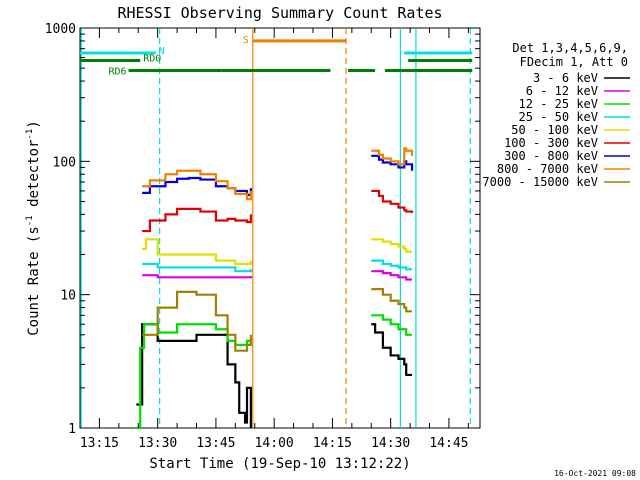  Describe the element at coordinates (117, 72) in the screenshot. I see `flag-label-rd6: RD6` at that location.